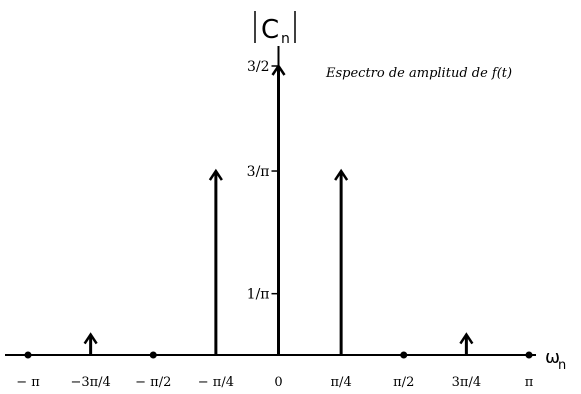  What do you see at coordinates (263, 181) in the screenshot?
I see `y-ticks: 1/π 3/π 3/2` at bounding box center [263, 181].